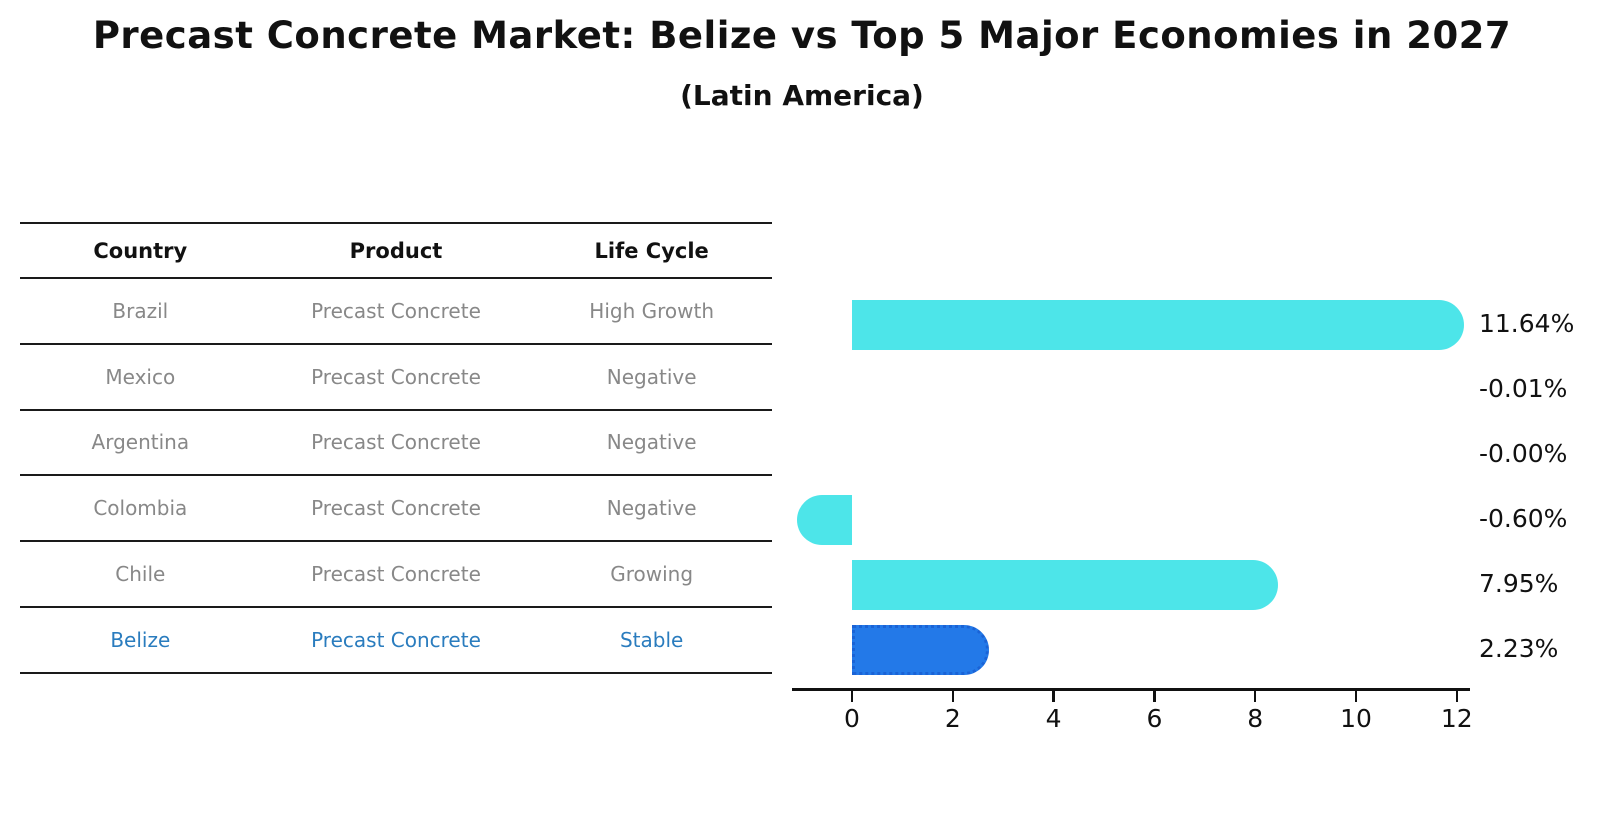  I want to click on x-axis-tick-label-2: 2, so click(952, 718).